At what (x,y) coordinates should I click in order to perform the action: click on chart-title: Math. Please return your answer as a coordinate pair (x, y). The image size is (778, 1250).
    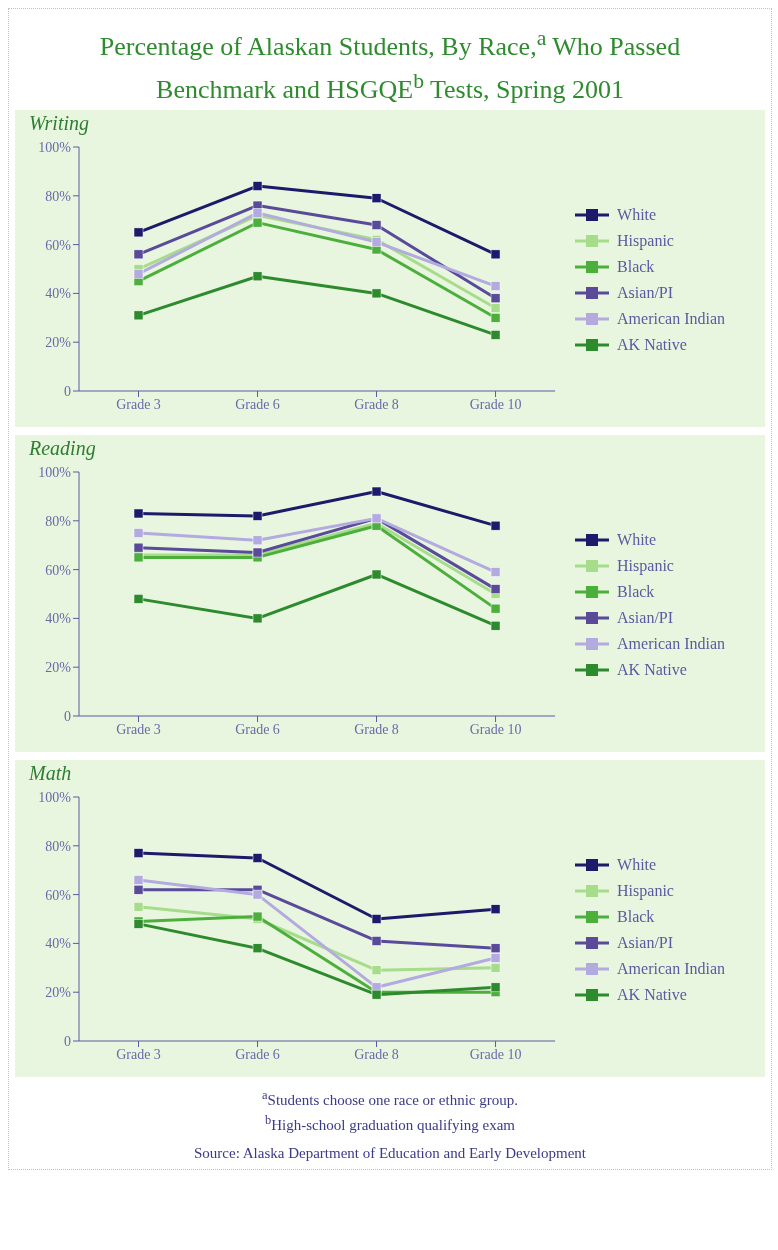
    Looking at the image, I should click on (50, 774).